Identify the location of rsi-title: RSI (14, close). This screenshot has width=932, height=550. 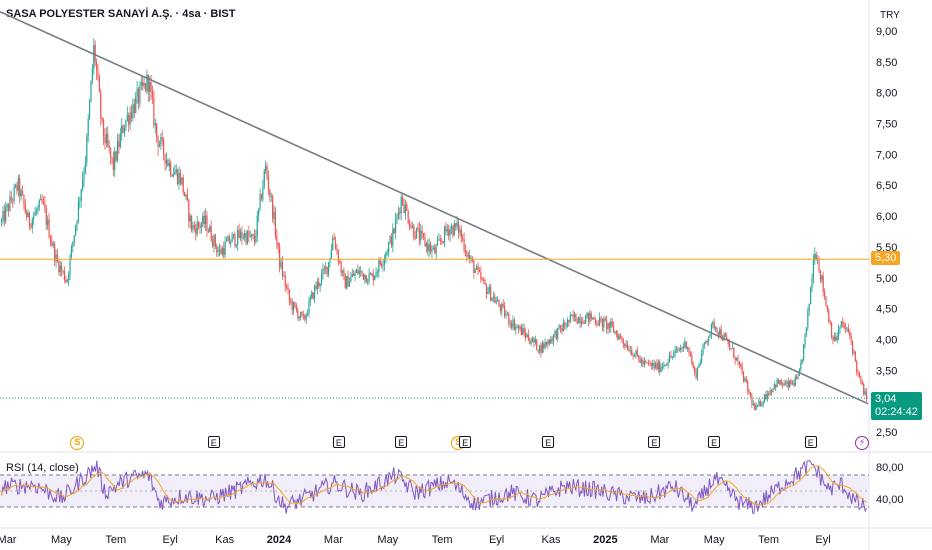
(42, 468).